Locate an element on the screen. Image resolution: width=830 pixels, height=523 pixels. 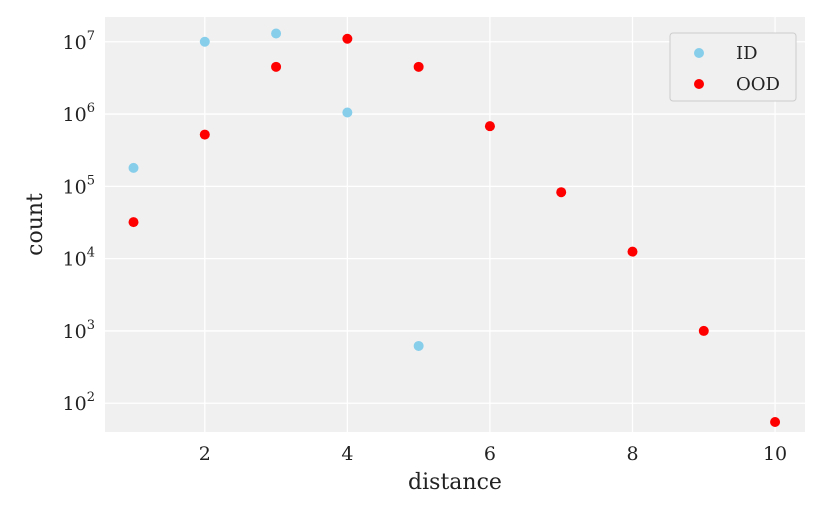
y-tick-label: 10⁵ is located at coordinates (79, 185).